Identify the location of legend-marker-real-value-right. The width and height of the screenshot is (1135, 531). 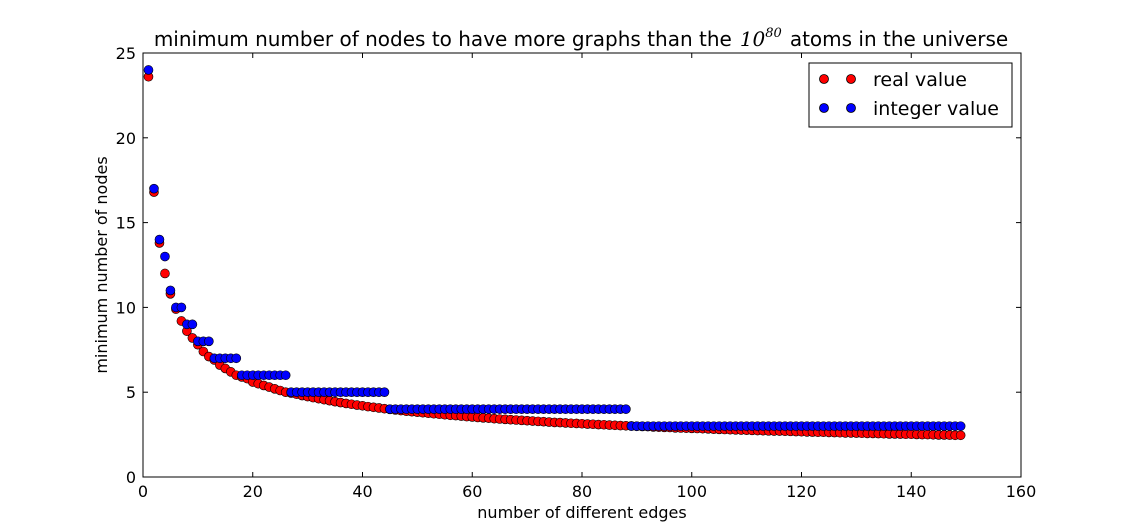
(851, 79).